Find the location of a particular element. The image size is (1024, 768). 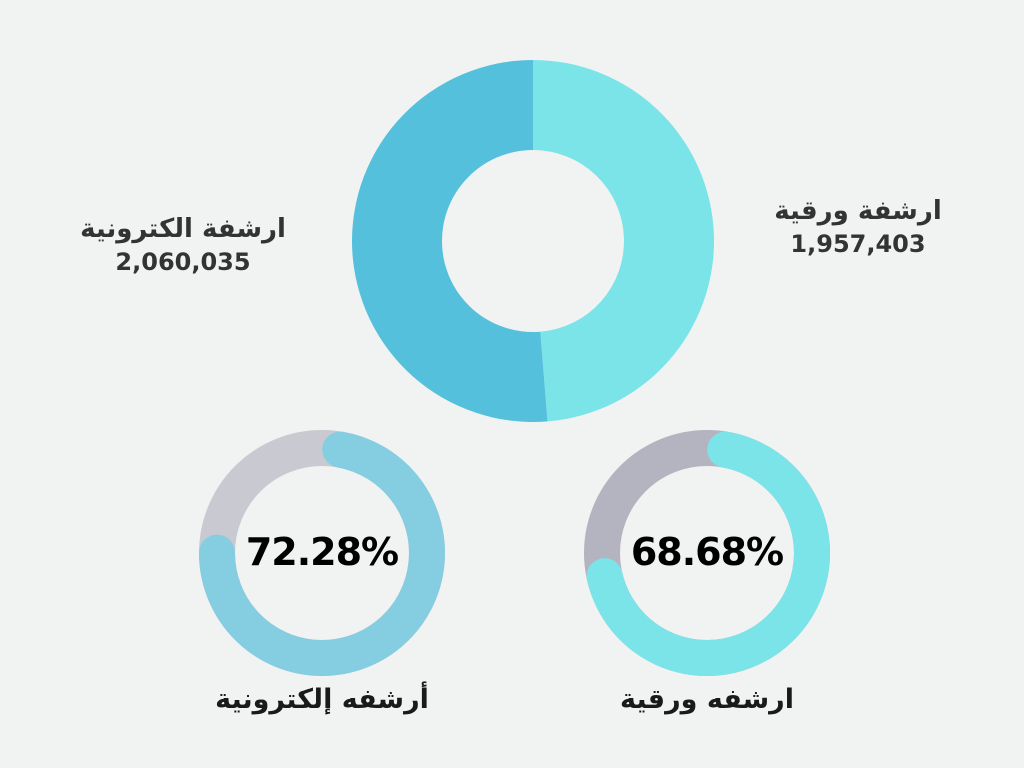

paper-percent-label: 68.68% is located at coordinates (707, 552).